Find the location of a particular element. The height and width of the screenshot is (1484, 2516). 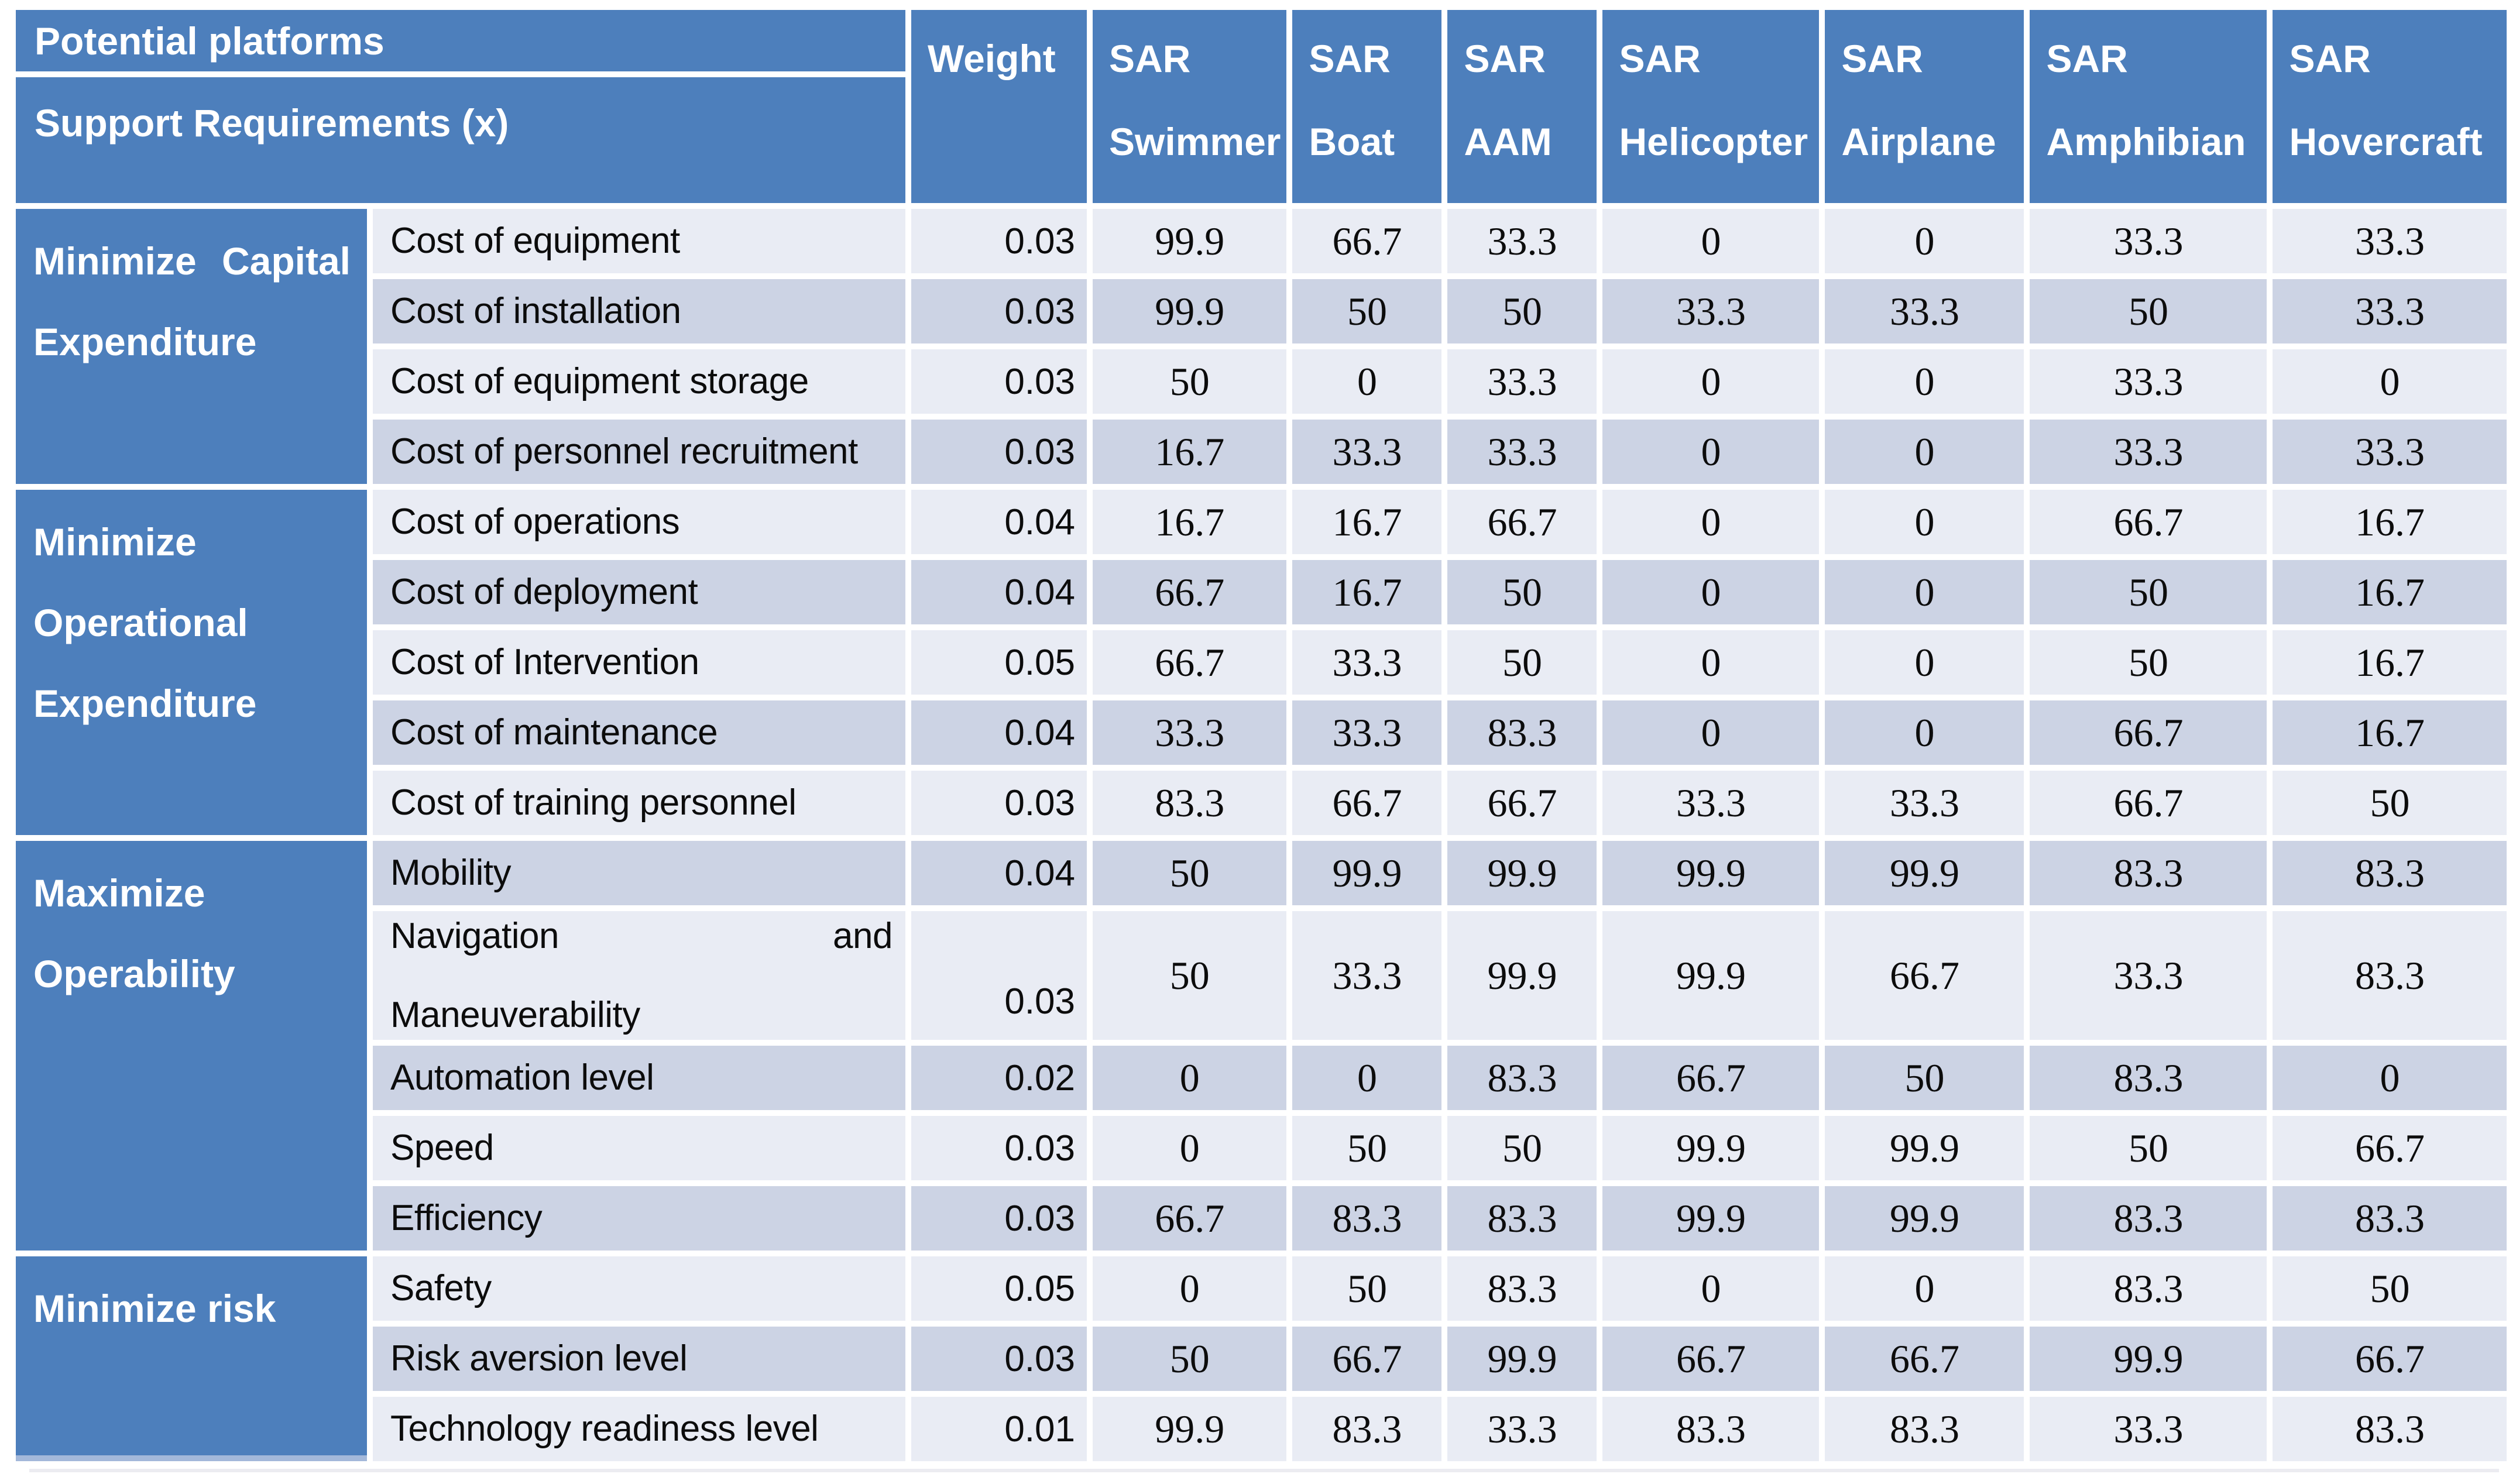

requirement-cell: Cost of Intervention is located at coordinates (639, 662).